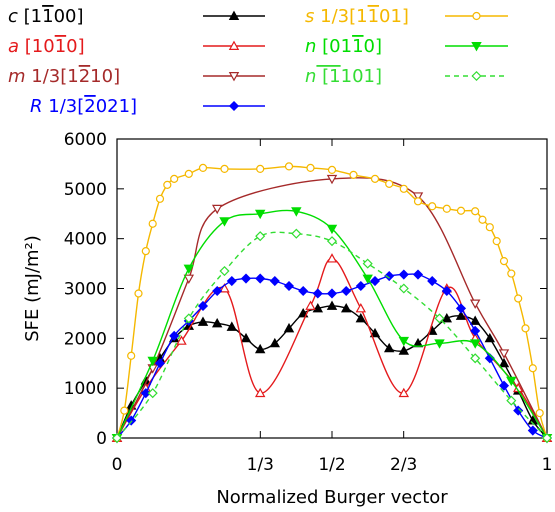 The image size is (555, 512). I want to click on legend-label: R 1/3[2021], so click(83, 106).